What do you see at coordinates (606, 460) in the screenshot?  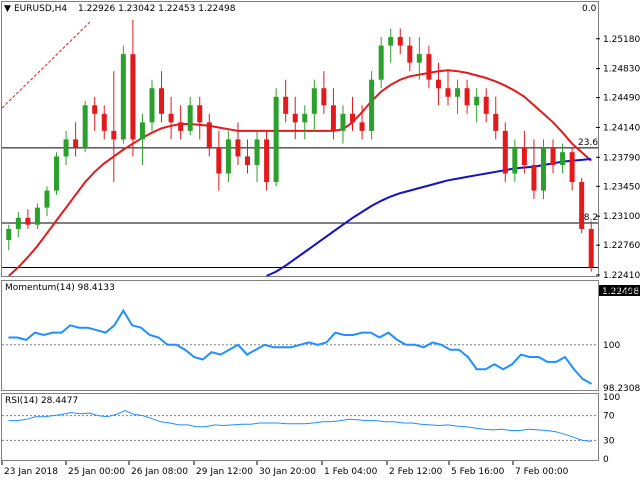 I see `rsi-tick-label: 0` at bounding box center [606, 460].